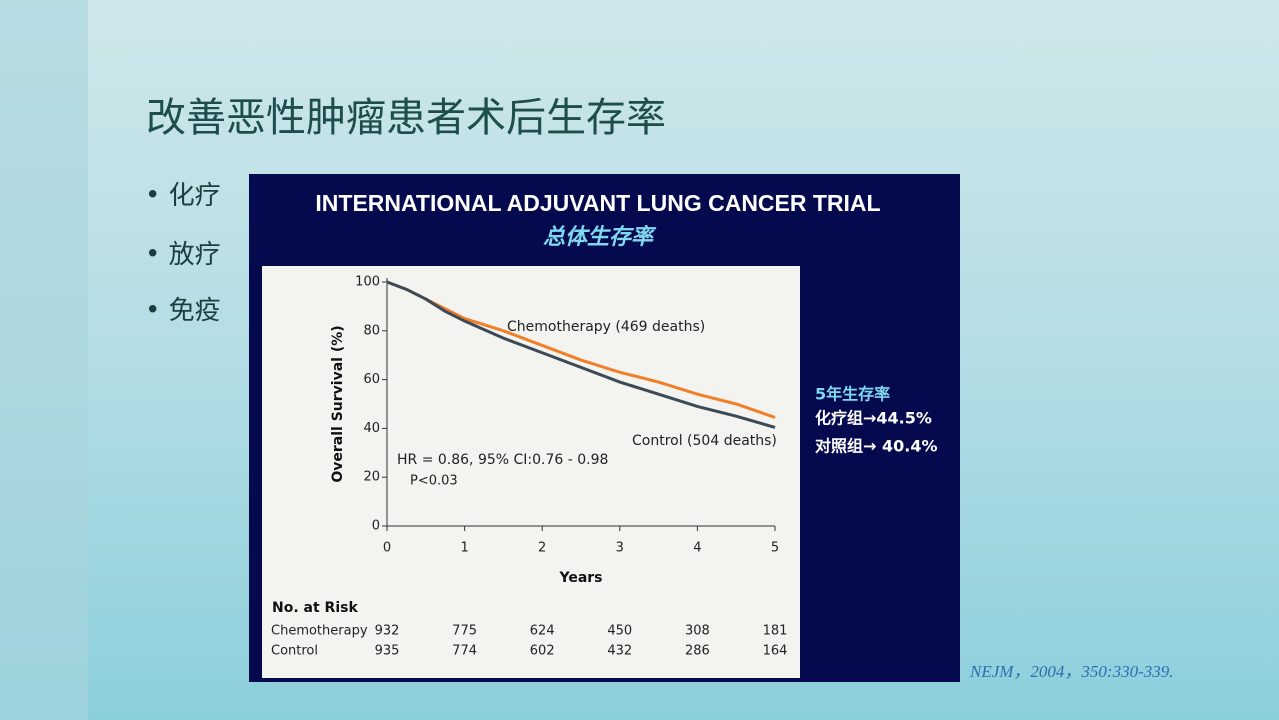  I want to click on risk-row-name: Chemotherapy, so click(319, 631).